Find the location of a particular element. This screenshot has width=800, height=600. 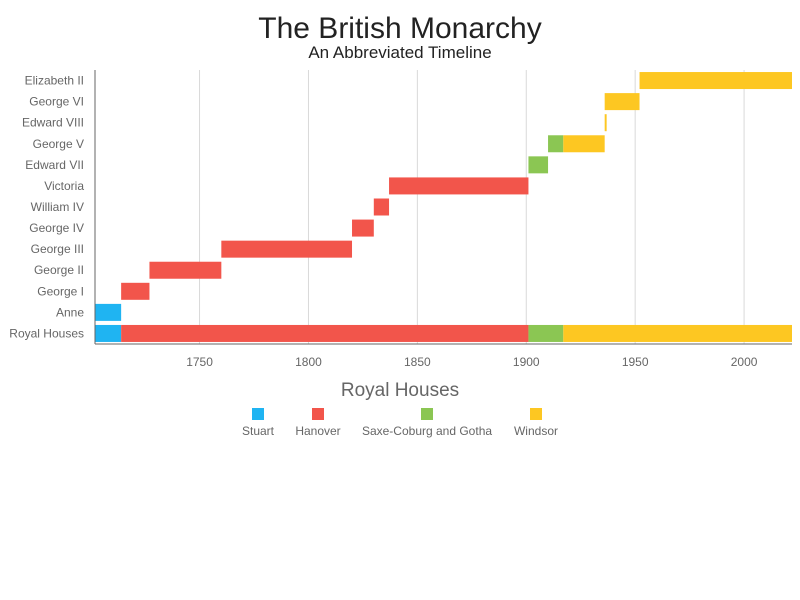

chart-subtitle: An Abbreviated Timeline is located at coordinates (399, 52).